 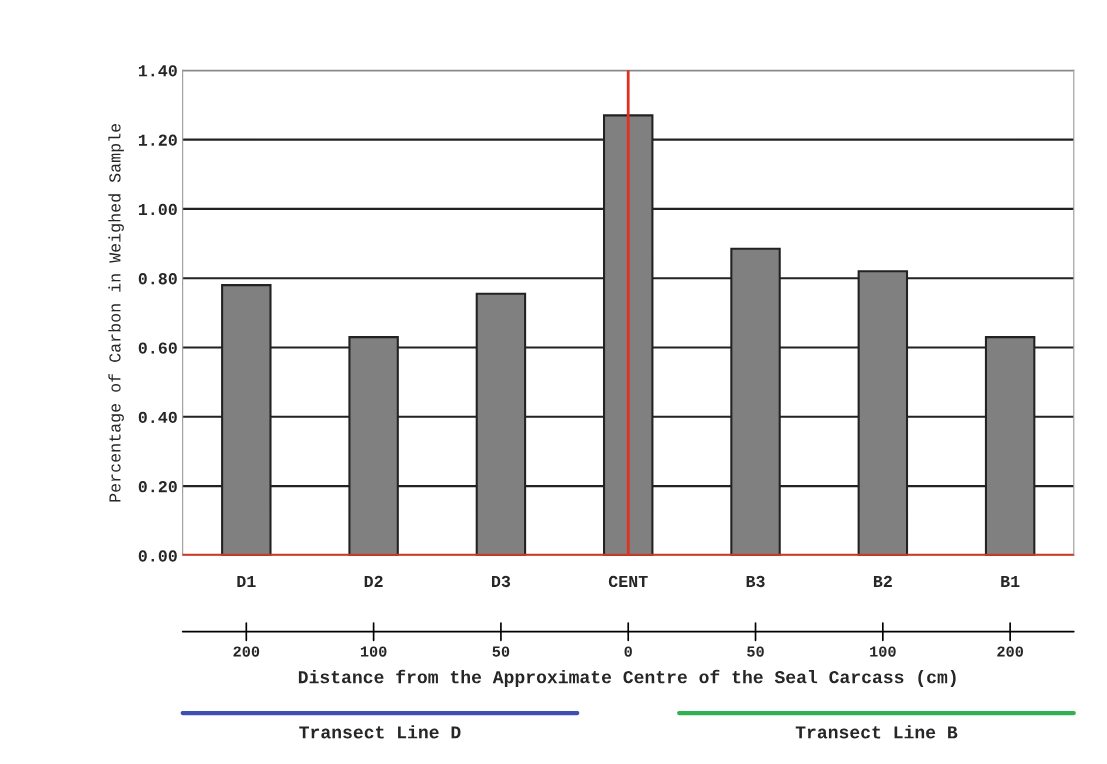 I want to click on y-tick-label: 1.00, so click(x=157, y=209).